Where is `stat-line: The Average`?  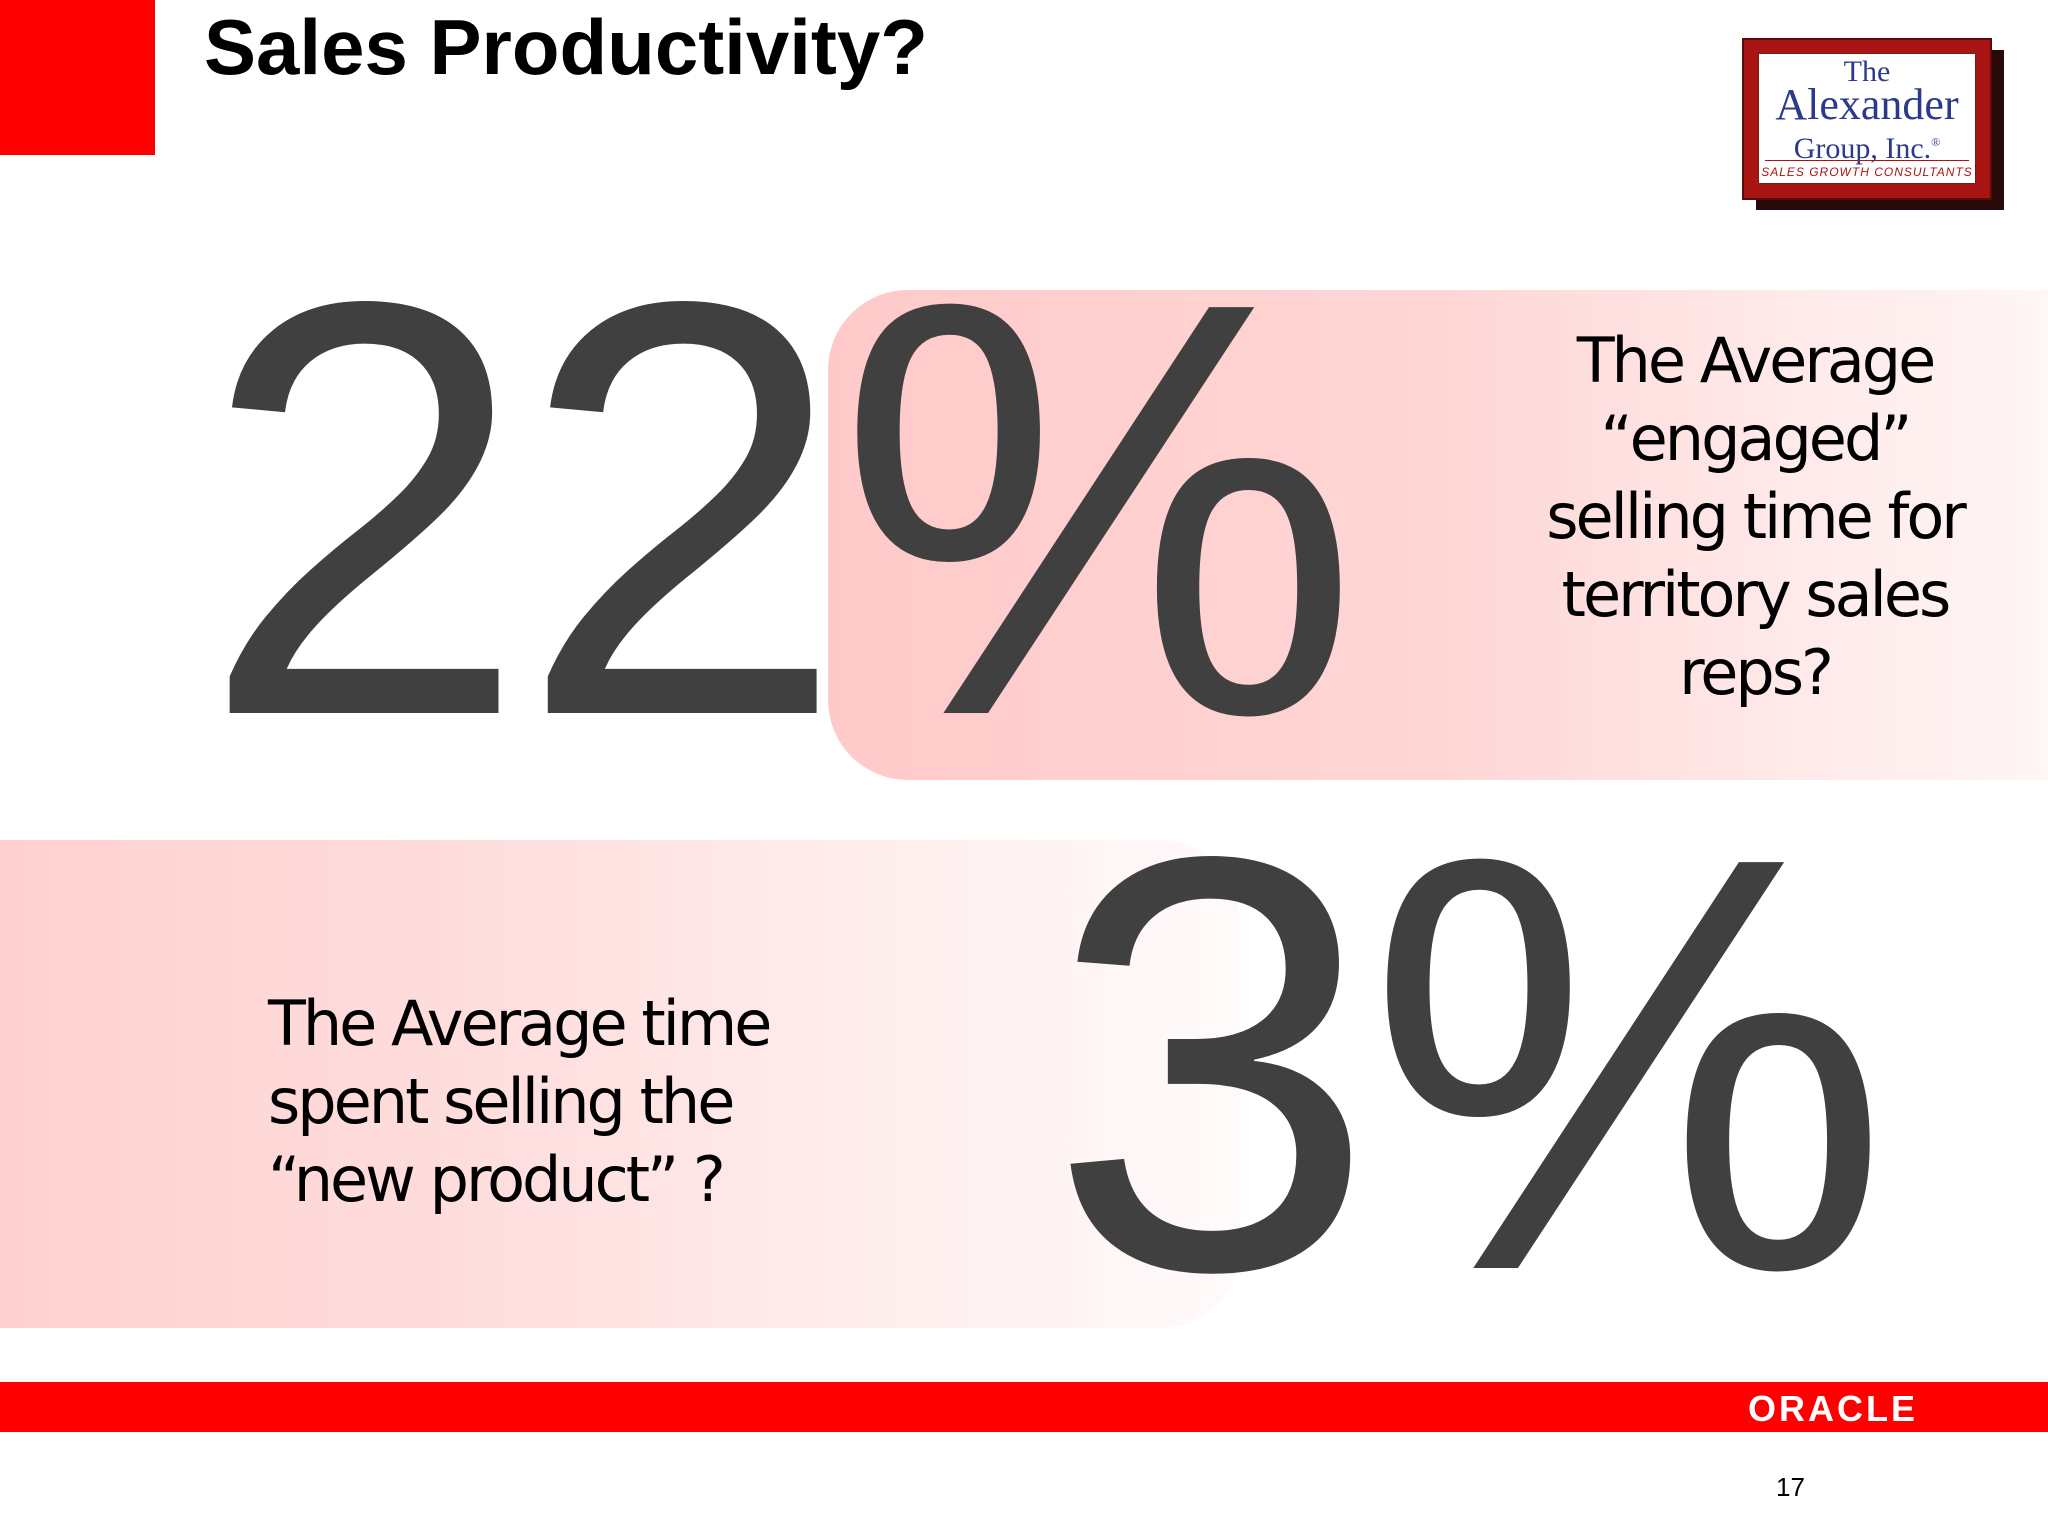 stat-line: The Average is located at coordinates (1756, 360).